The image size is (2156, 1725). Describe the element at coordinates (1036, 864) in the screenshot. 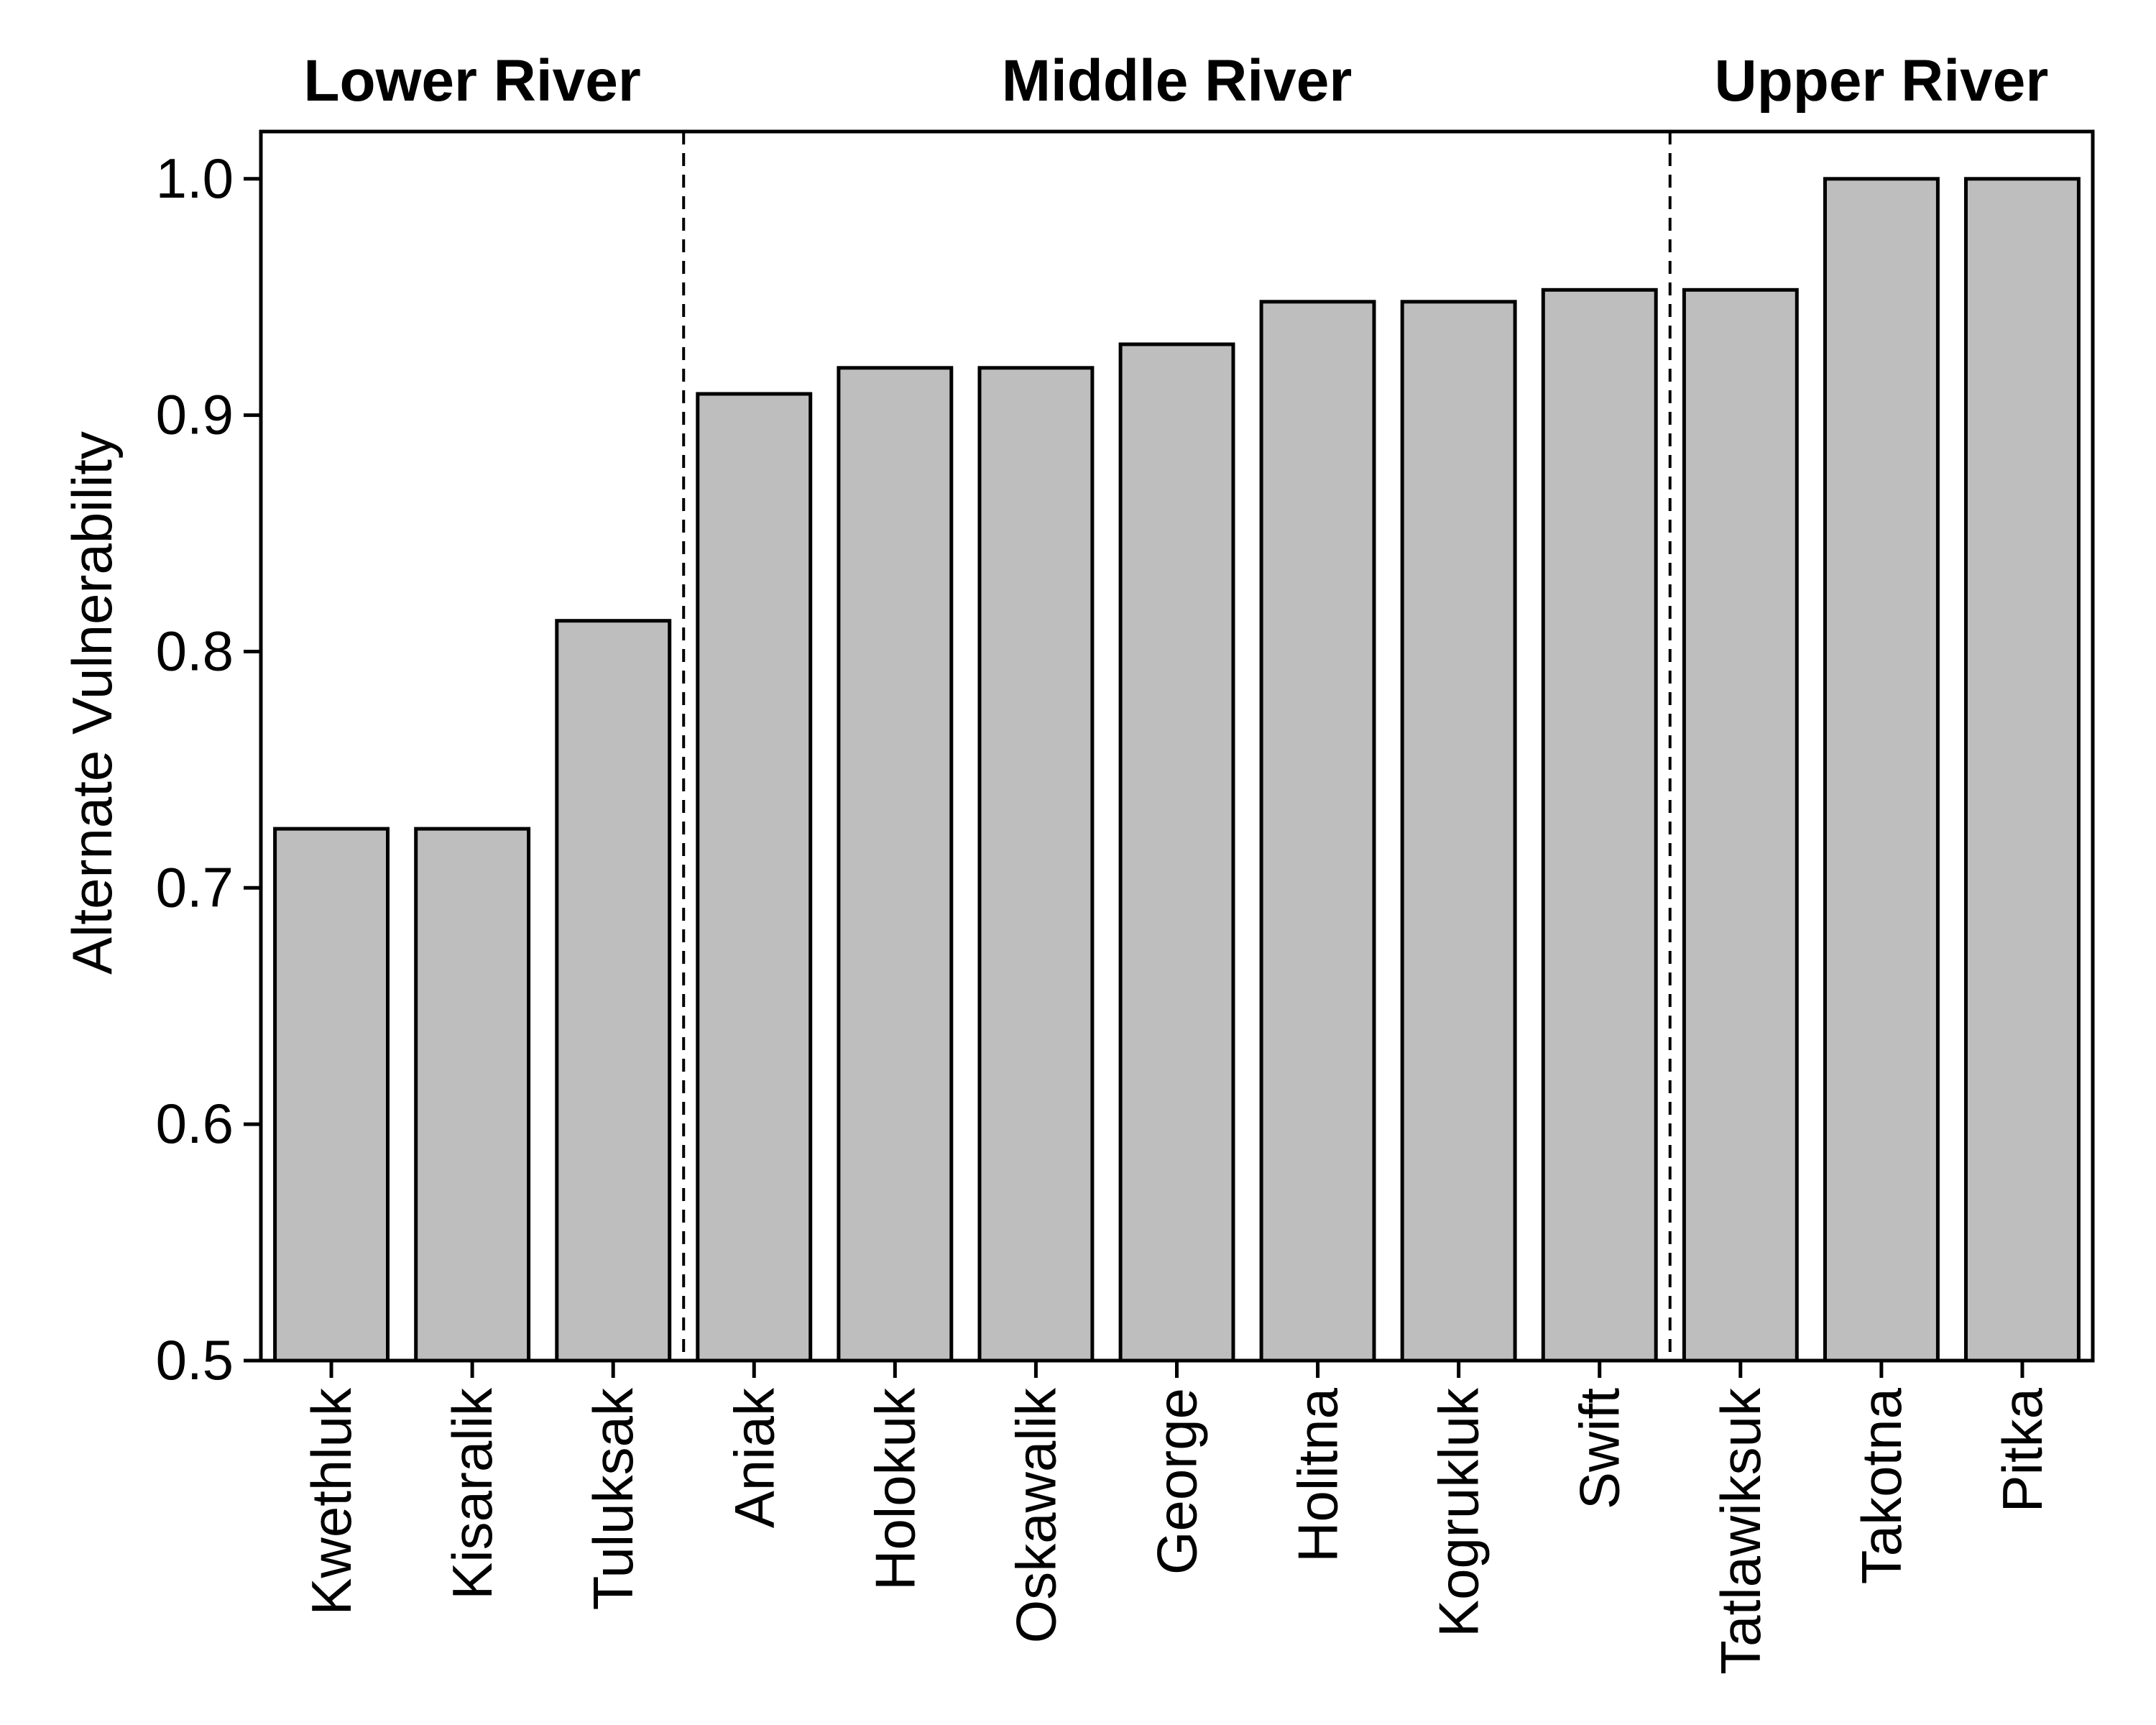

I see `bar-oskawalik` at that location.